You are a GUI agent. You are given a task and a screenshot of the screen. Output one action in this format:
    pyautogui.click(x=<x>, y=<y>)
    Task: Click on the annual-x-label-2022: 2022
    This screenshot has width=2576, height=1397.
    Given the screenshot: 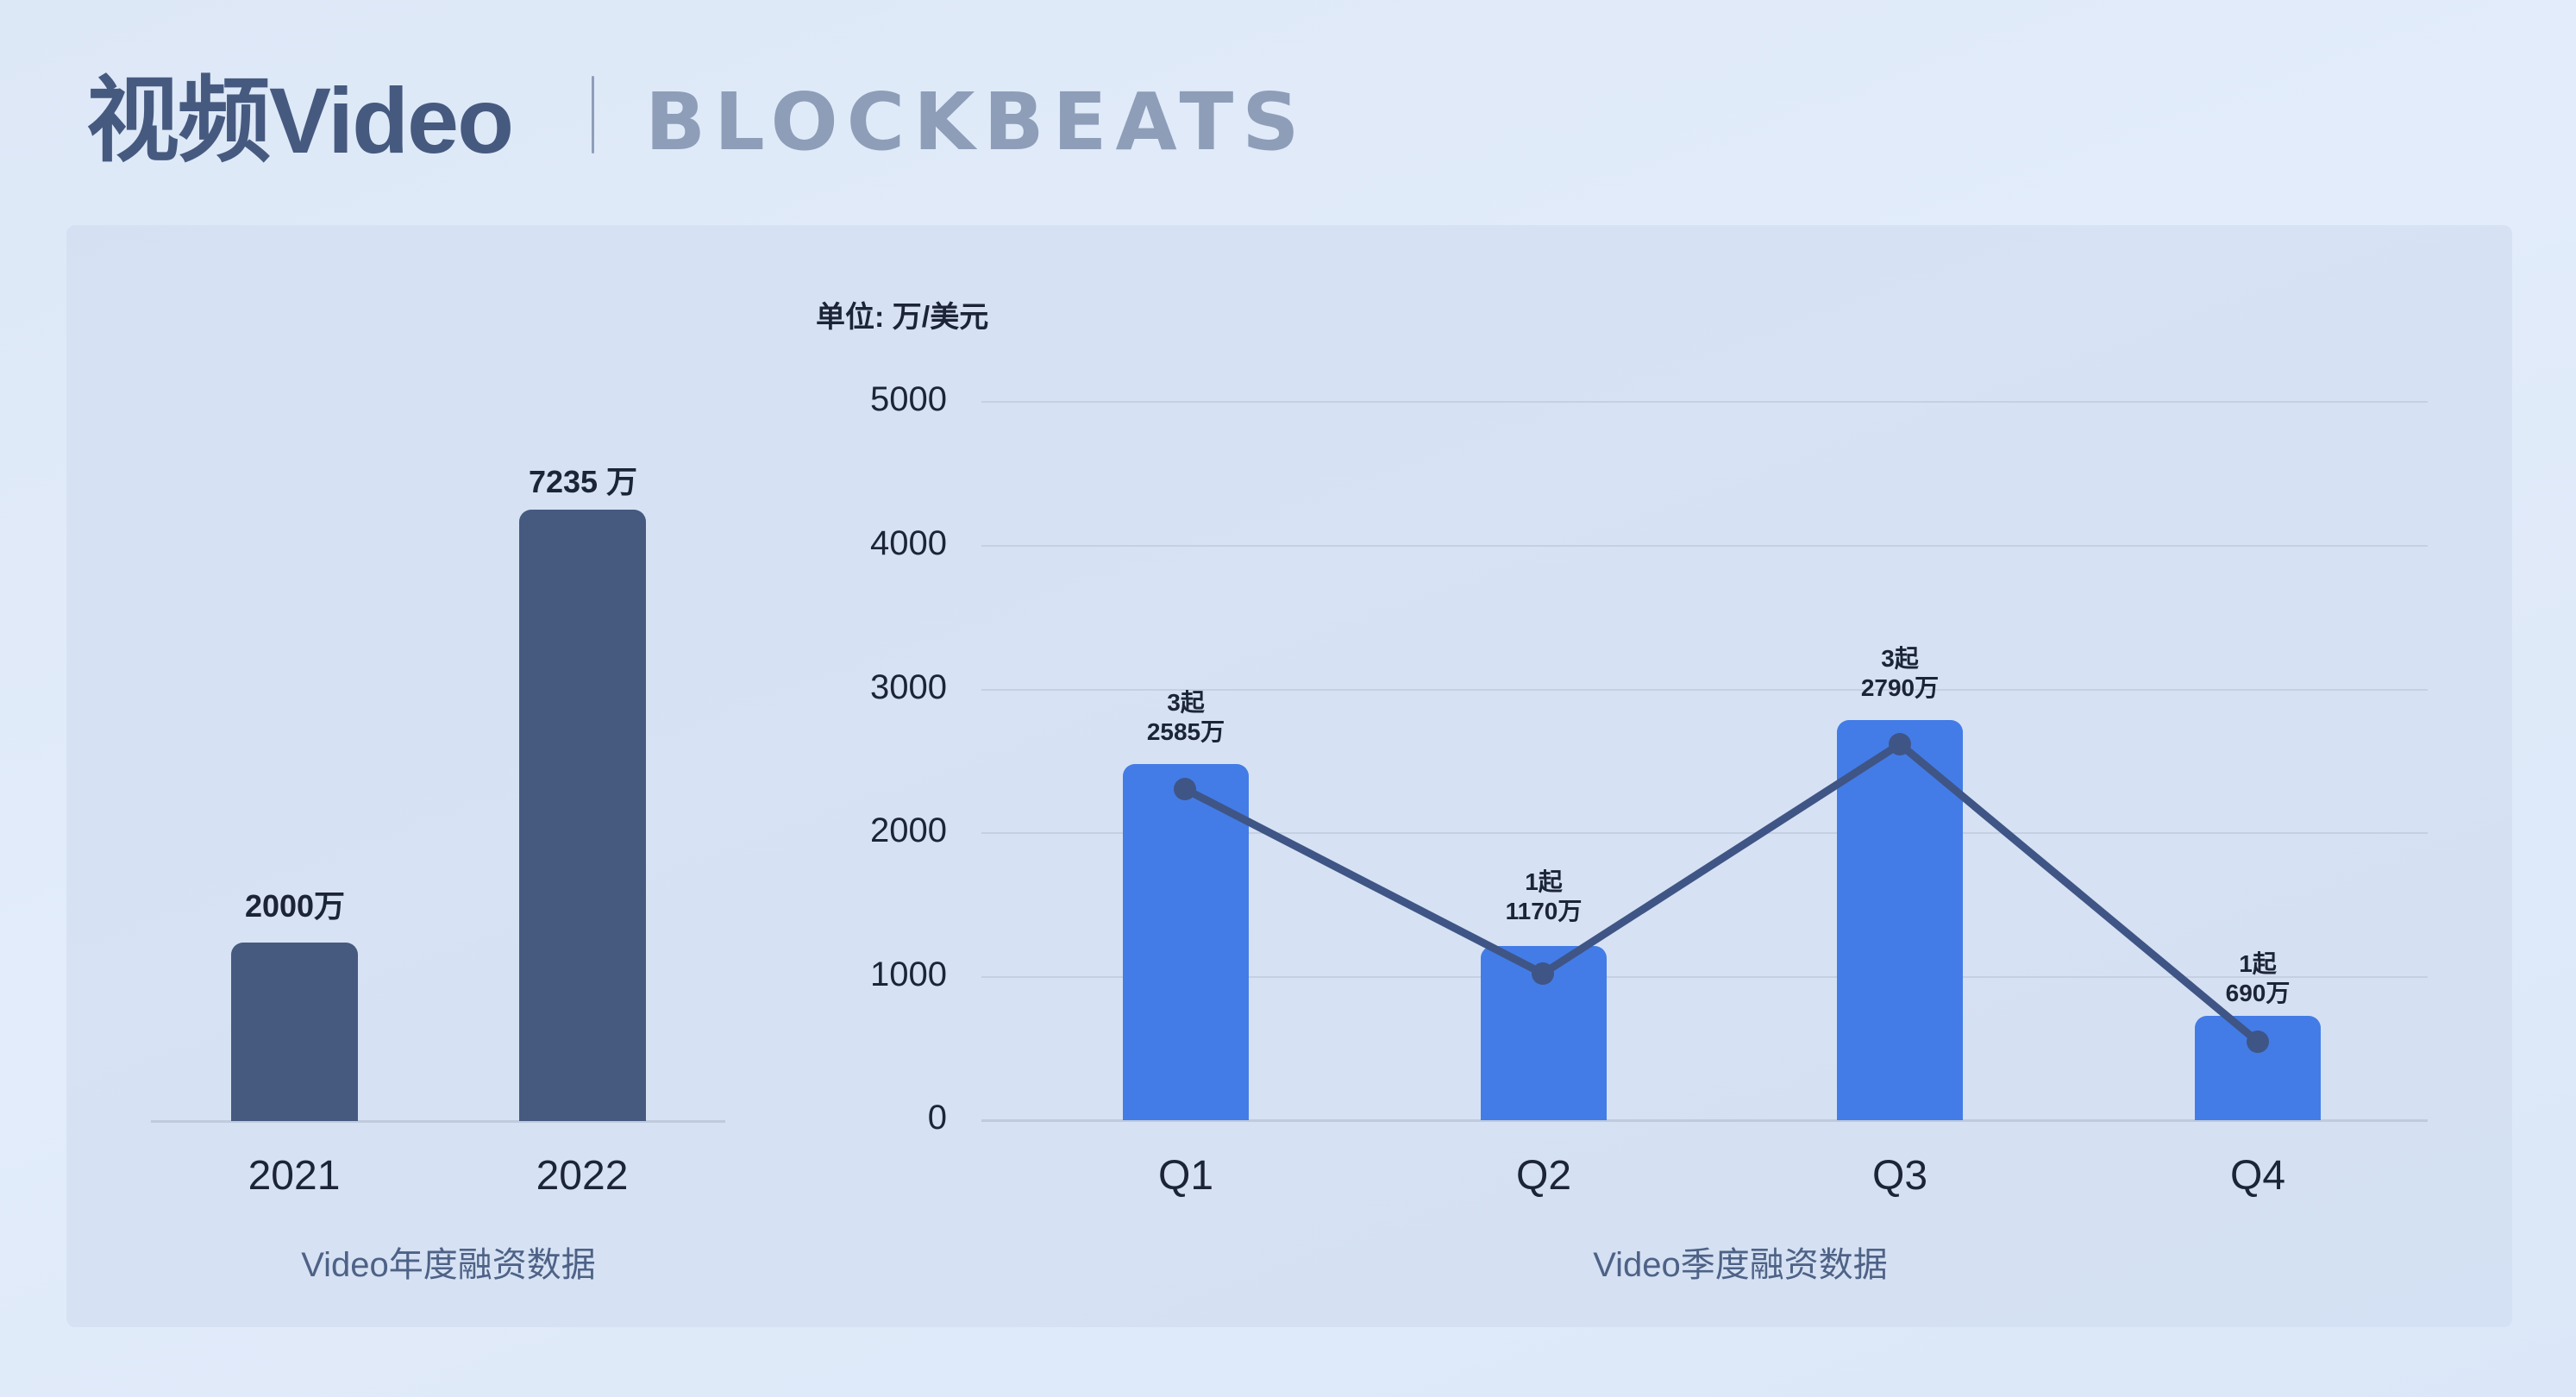 What is the action you would take?
    pyautogui.click(x=582, y=1176)
    